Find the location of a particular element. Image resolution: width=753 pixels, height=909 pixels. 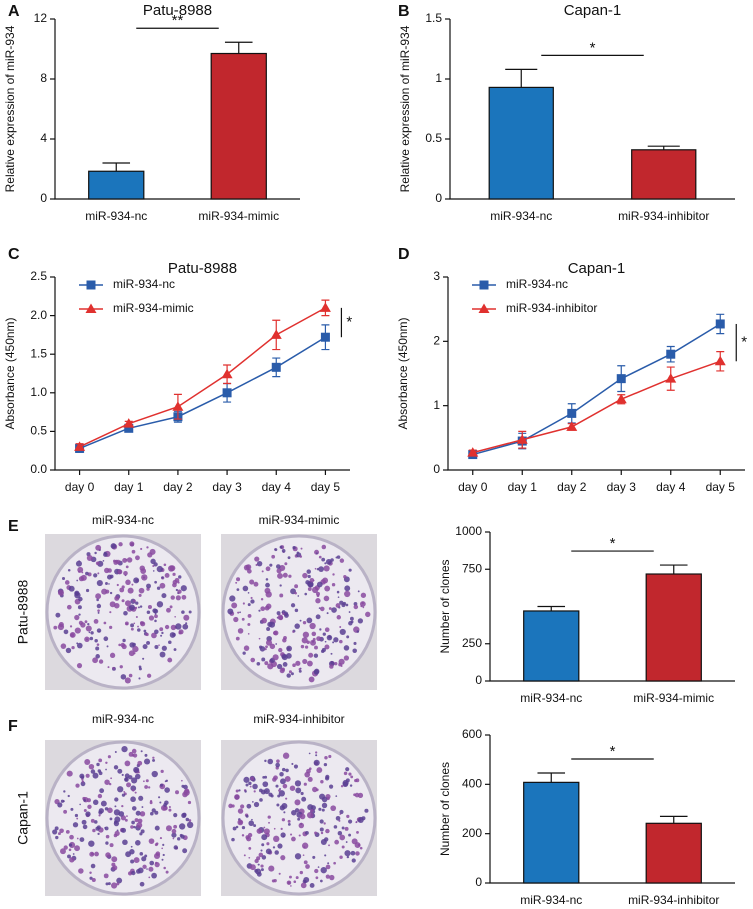

panel-letter: C is located at coordinates (14, 254).